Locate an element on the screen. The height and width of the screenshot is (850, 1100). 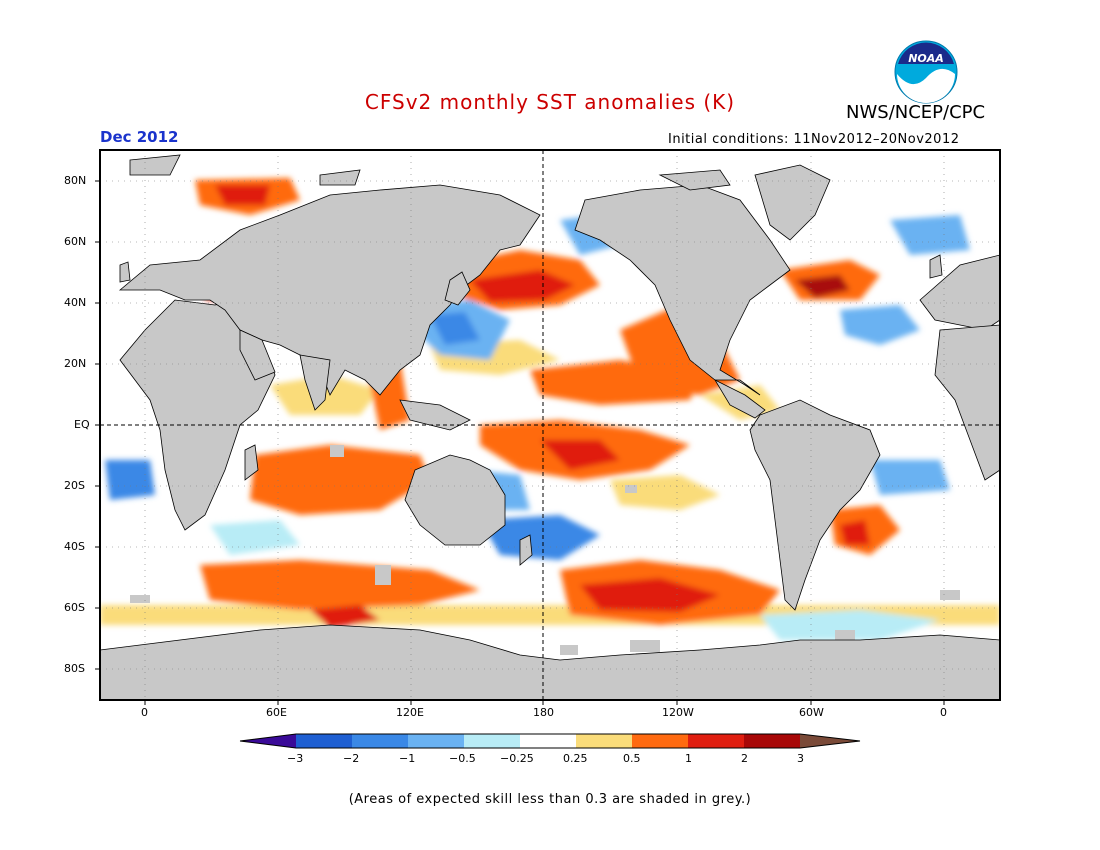
lat-label: 80S is located at coordinates (74, 668).